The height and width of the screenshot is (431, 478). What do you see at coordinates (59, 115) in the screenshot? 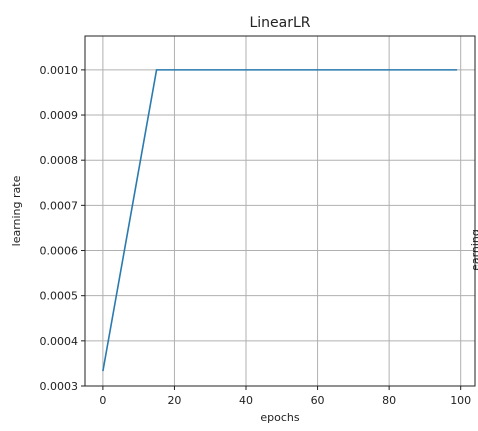
I see `y-tick-label: 0.0009` at bounding box center [59, 115].